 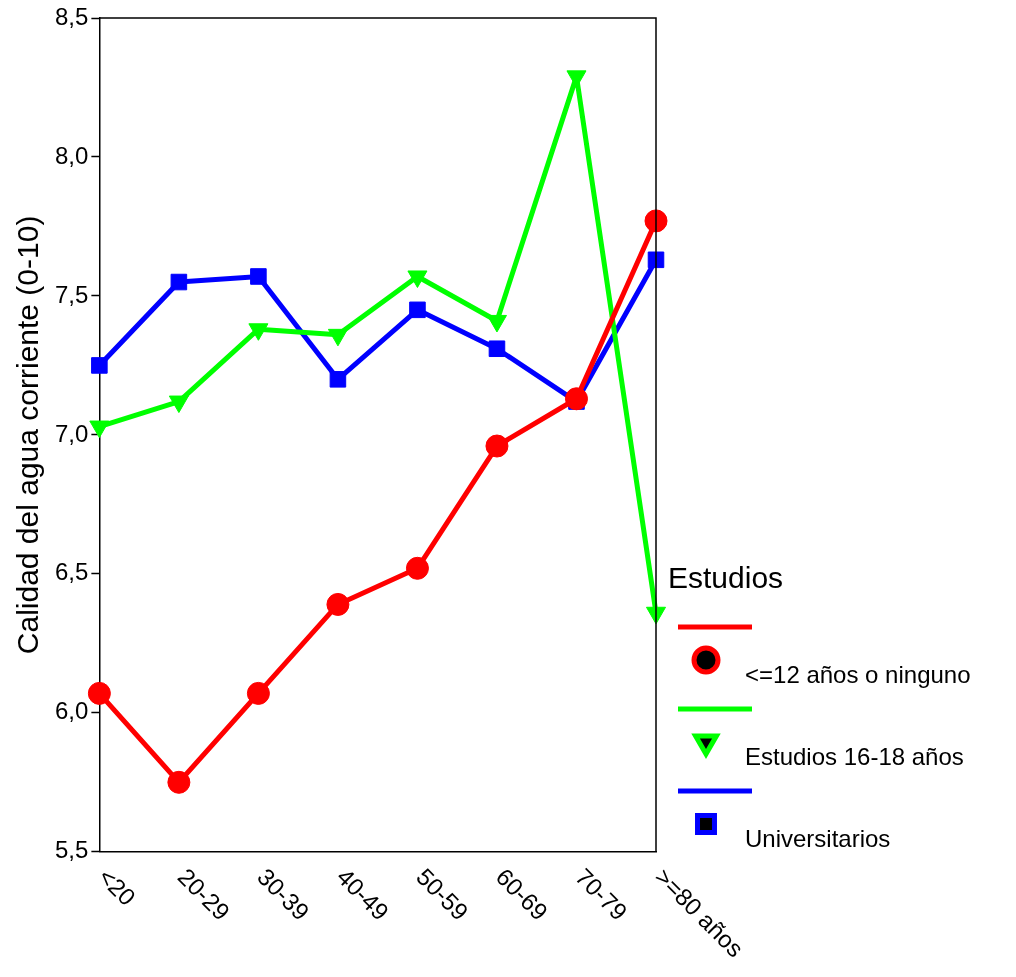 I want to click on x-tick-label: <20, so click(x=117, y=886).